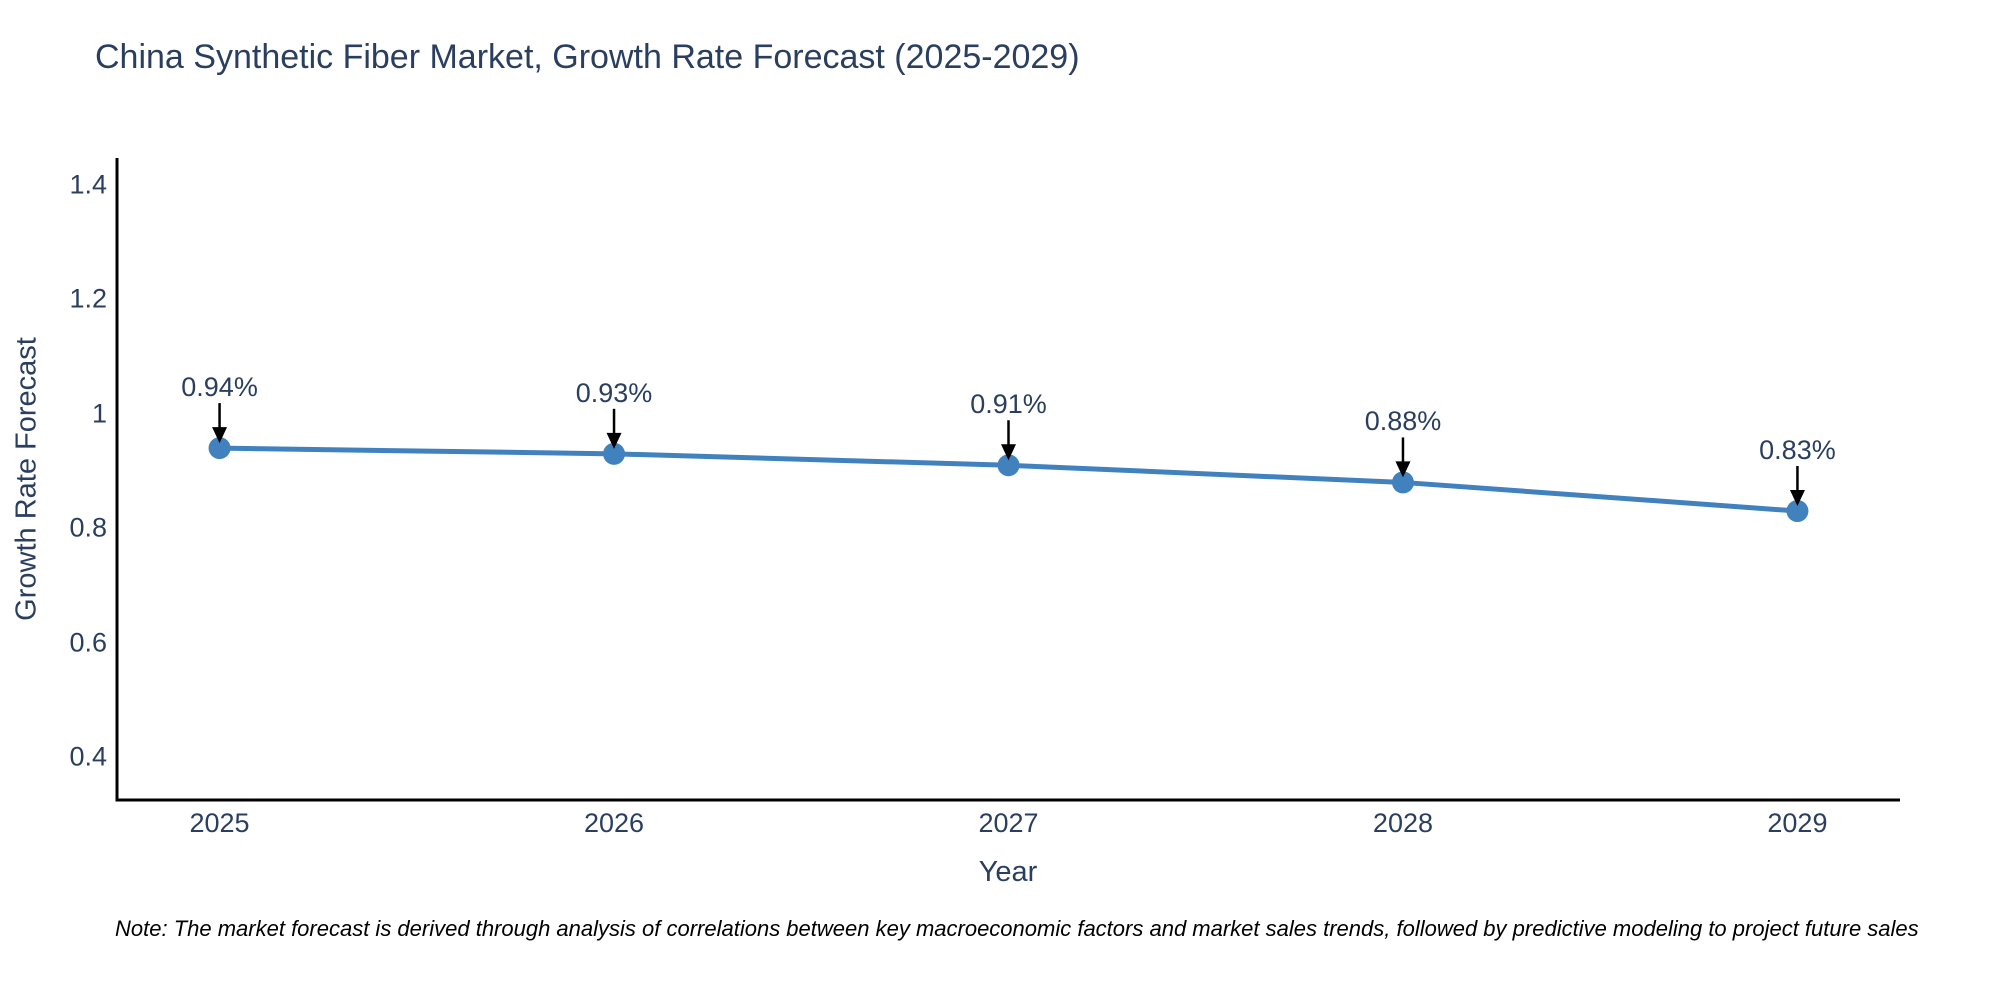 The width and height of the screenshot is (2000, 1000). I want to click on x-tick-label: 2025, so click(219, 823).